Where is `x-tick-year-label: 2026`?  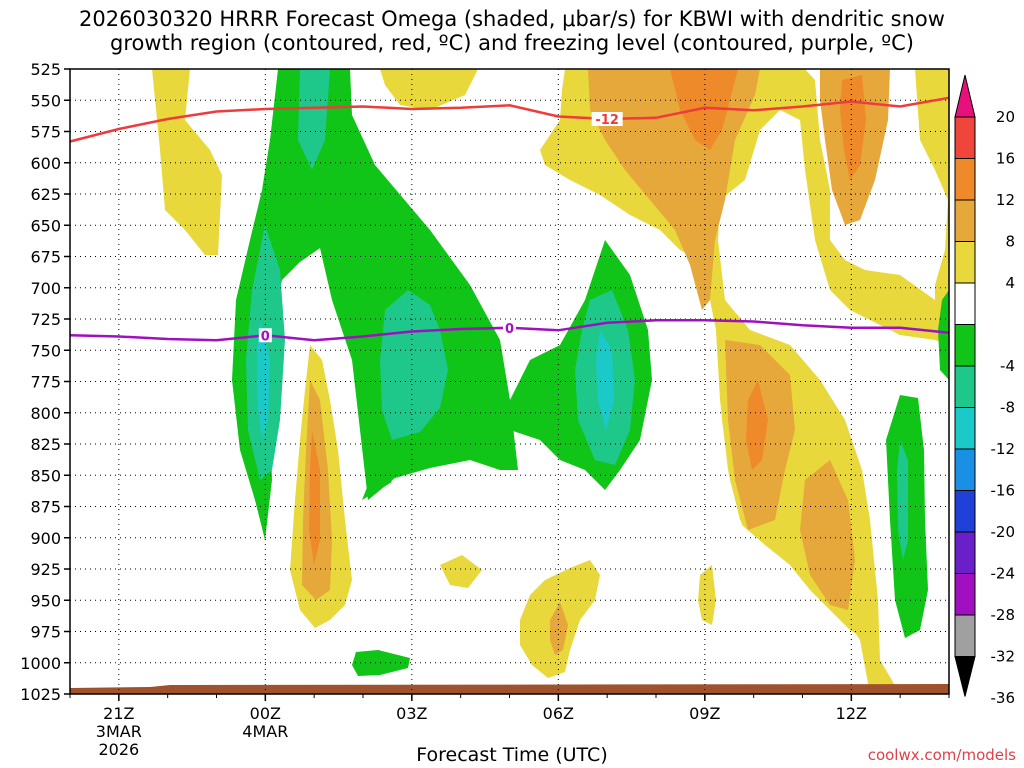 x-tick-year-label: 2026 is located at coordinates (118, 749).